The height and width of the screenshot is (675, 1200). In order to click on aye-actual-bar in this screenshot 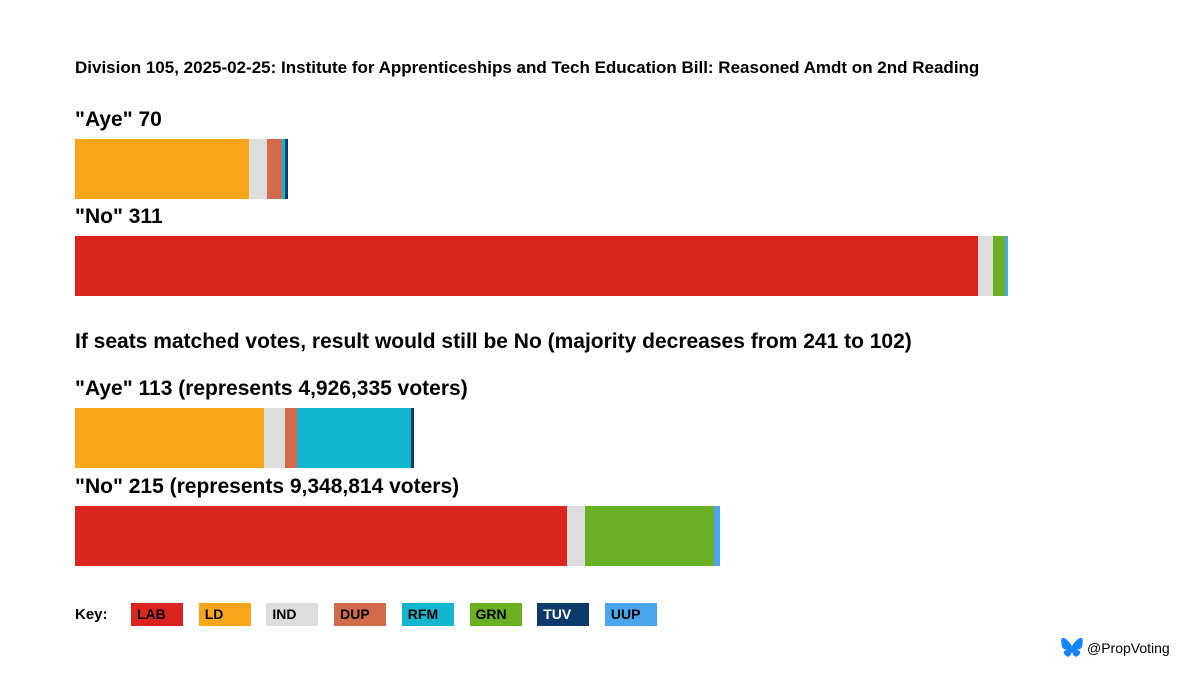, I will do `click(181, 169)`.